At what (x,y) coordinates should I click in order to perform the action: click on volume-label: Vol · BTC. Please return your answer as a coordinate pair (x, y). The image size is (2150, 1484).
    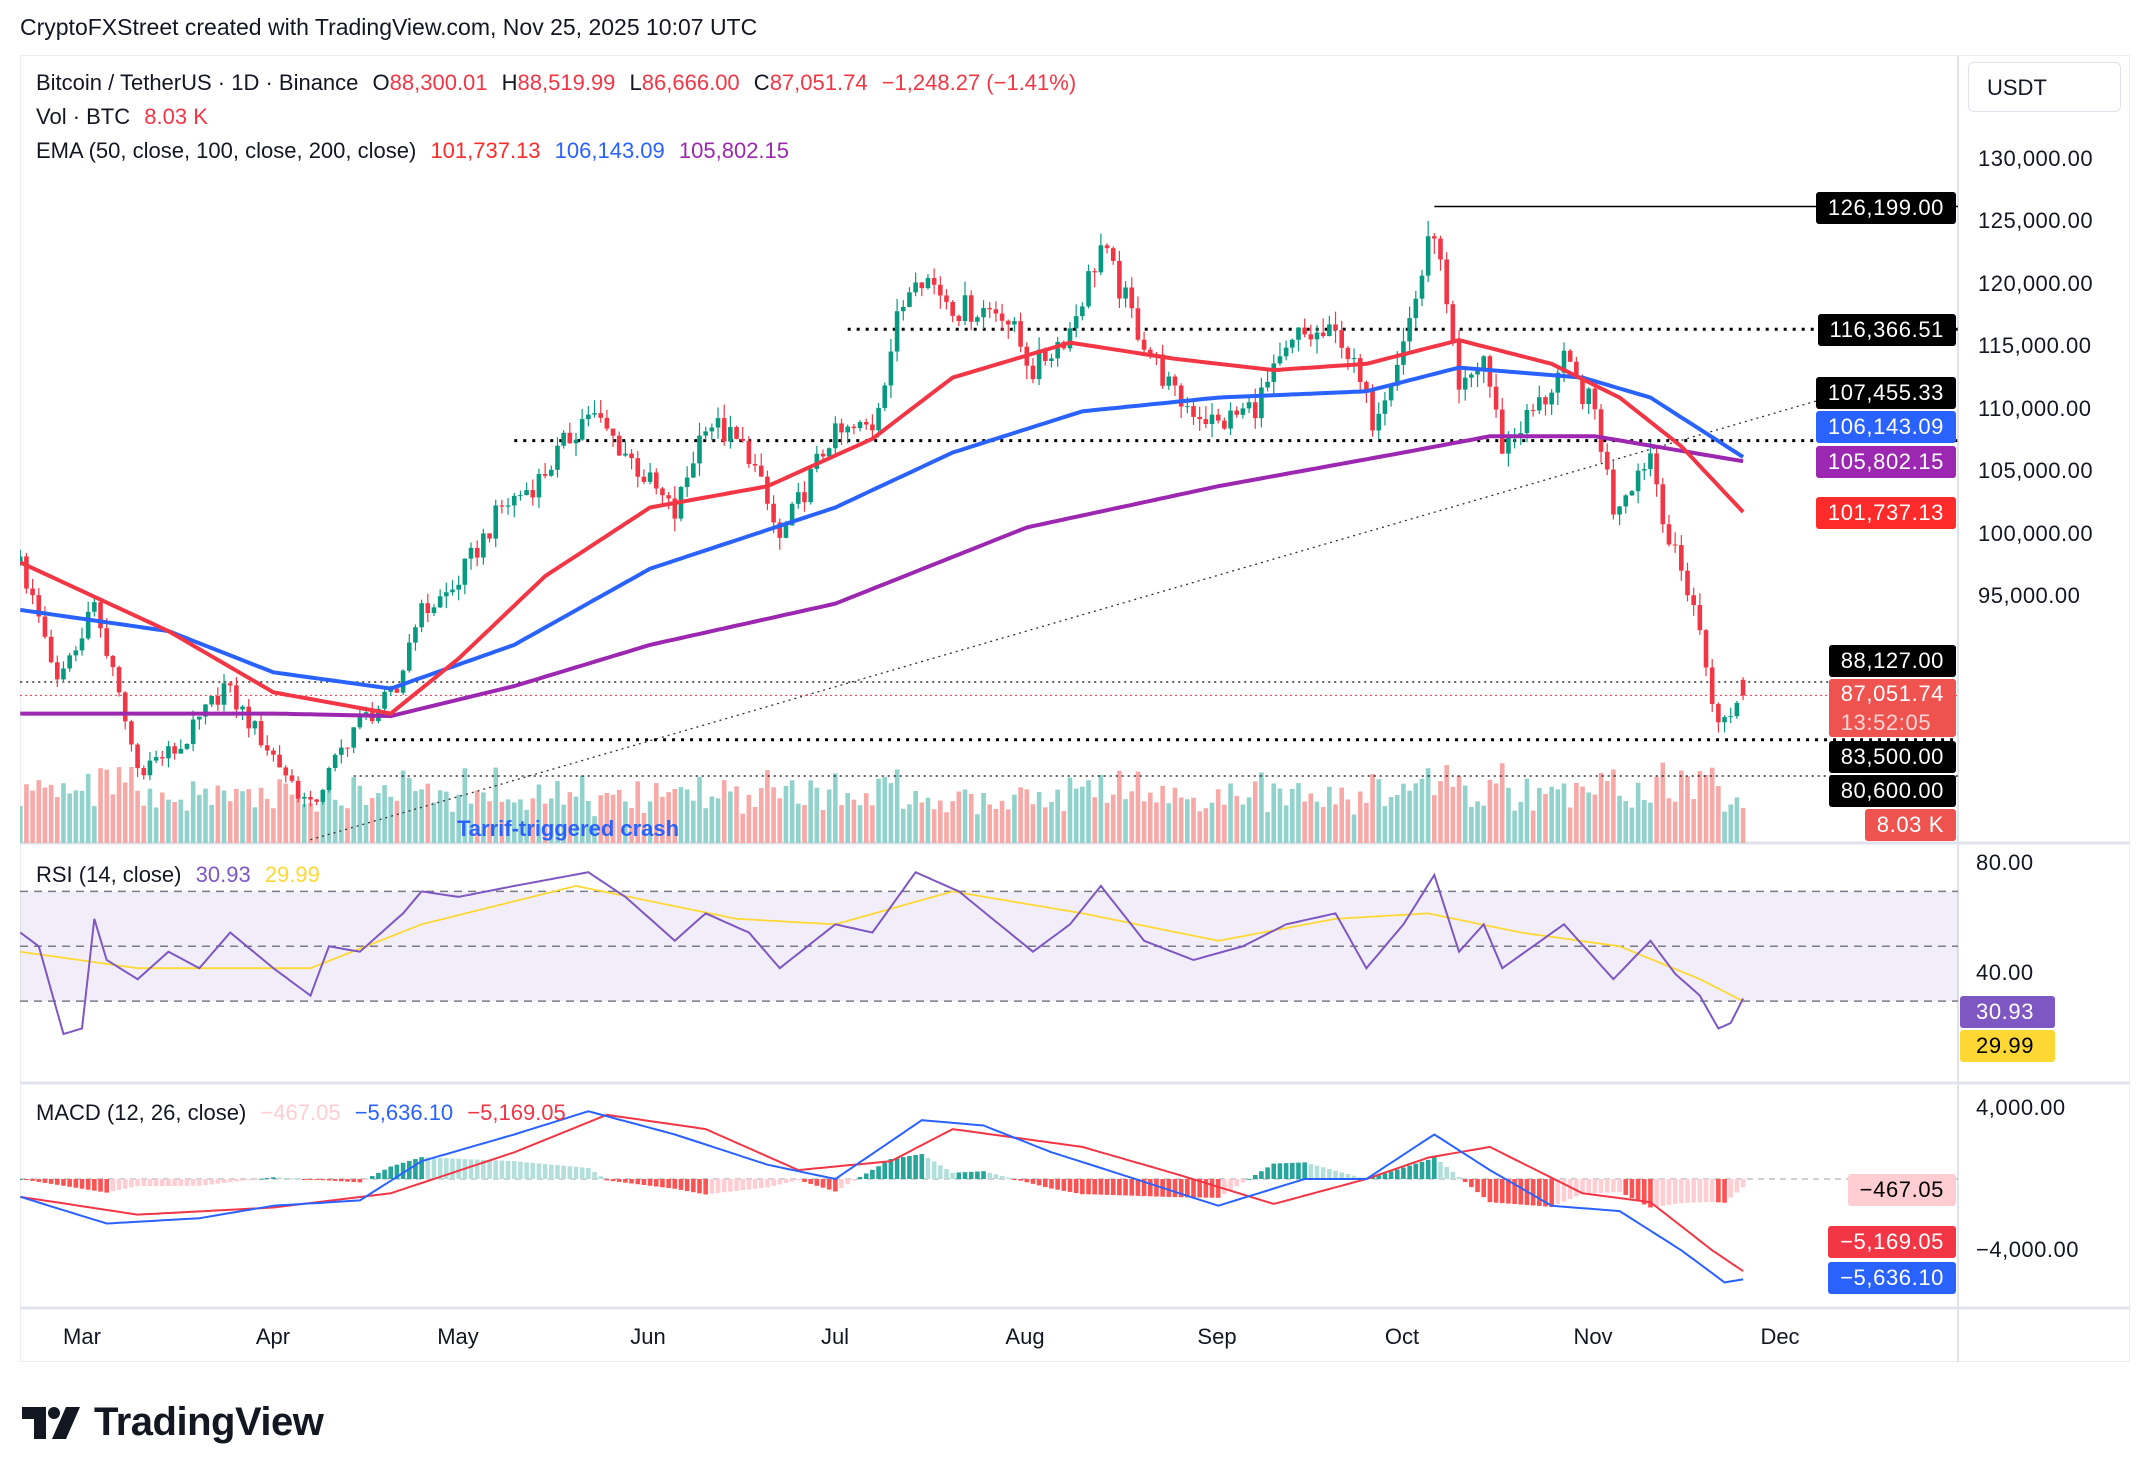
    Looking at the image, I should click on (83, 116).